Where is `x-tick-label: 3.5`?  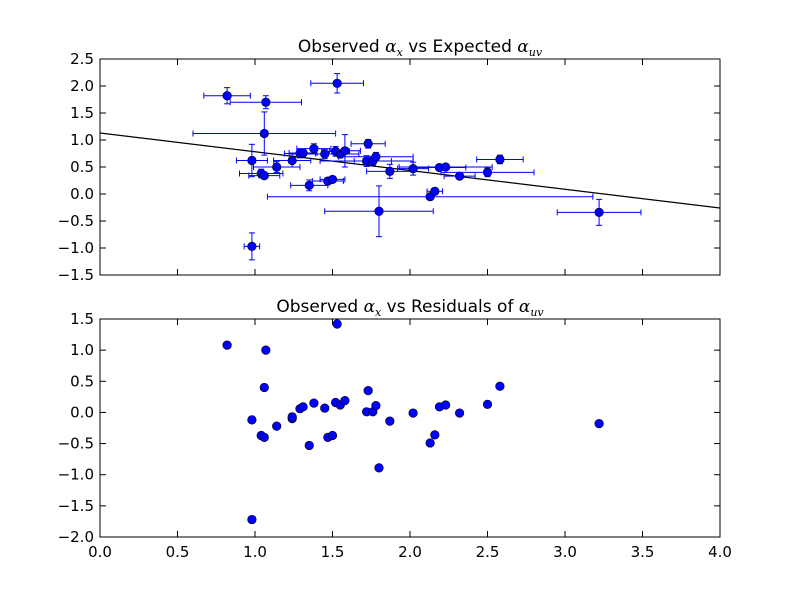 x-tick-label: 3.5 is located at coordinates (643, 552).